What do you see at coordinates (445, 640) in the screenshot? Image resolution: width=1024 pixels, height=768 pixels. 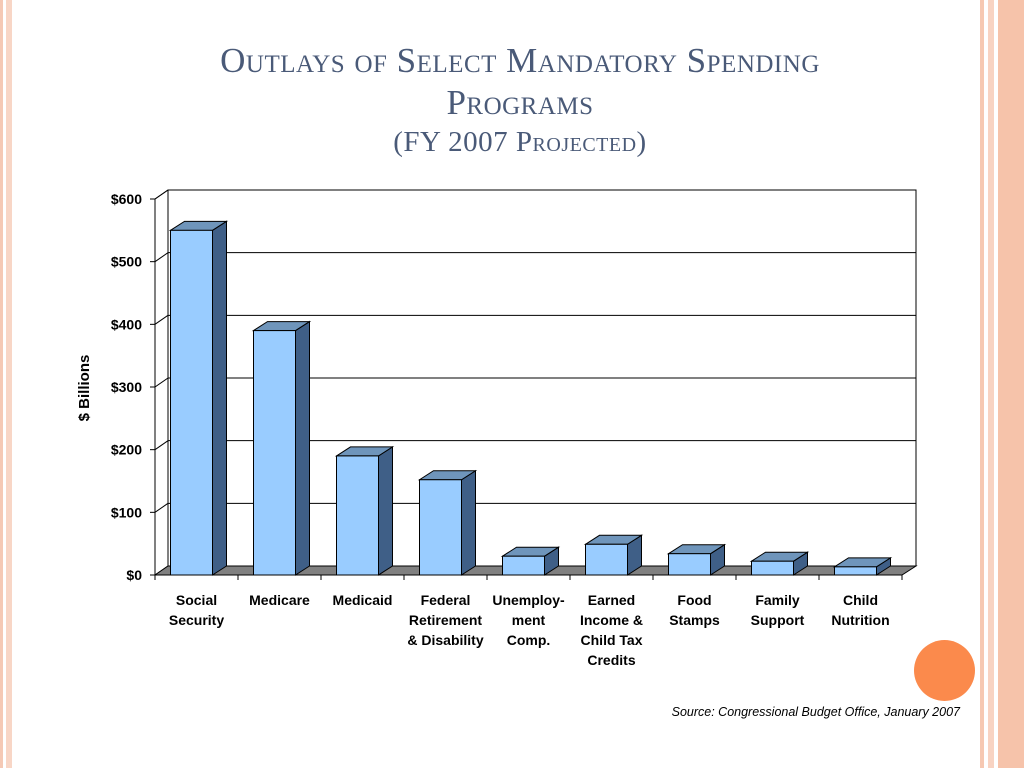 I see `x-tick-label-line: & Disability` at bounding box center [445, 640].